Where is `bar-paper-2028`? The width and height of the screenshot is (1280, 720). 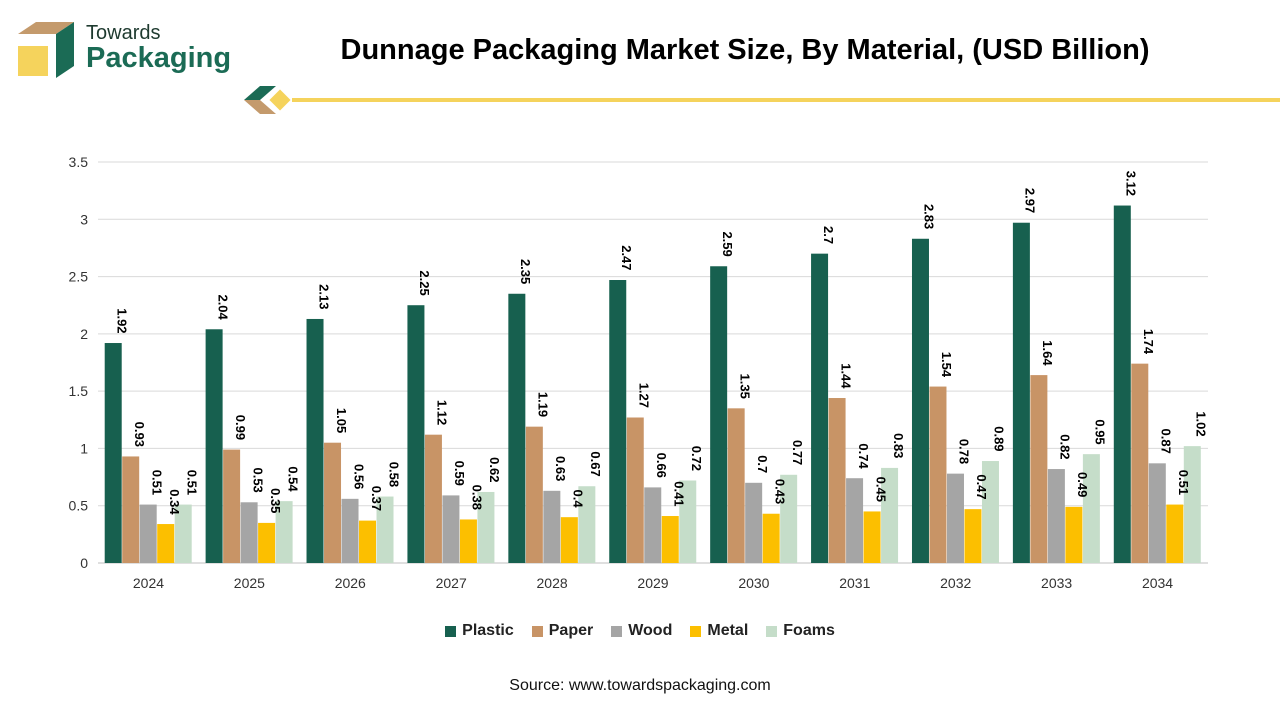 bar-paper-2028 is located at coordinates (534, 494).